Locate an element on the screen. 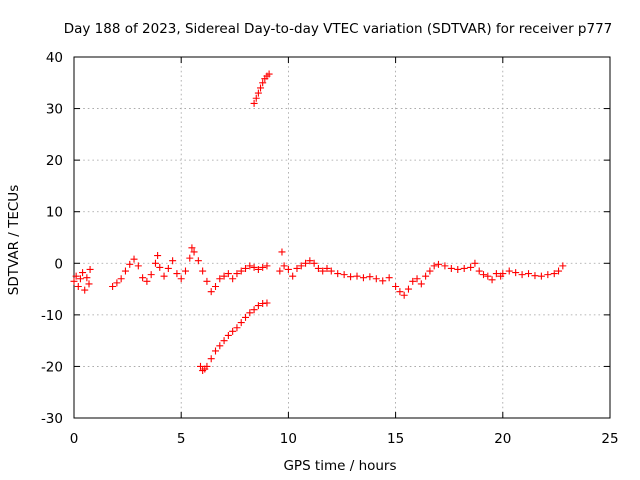 This screenshot has width=640, height=480. series-rising-branch is located at coordinates (233, 337).